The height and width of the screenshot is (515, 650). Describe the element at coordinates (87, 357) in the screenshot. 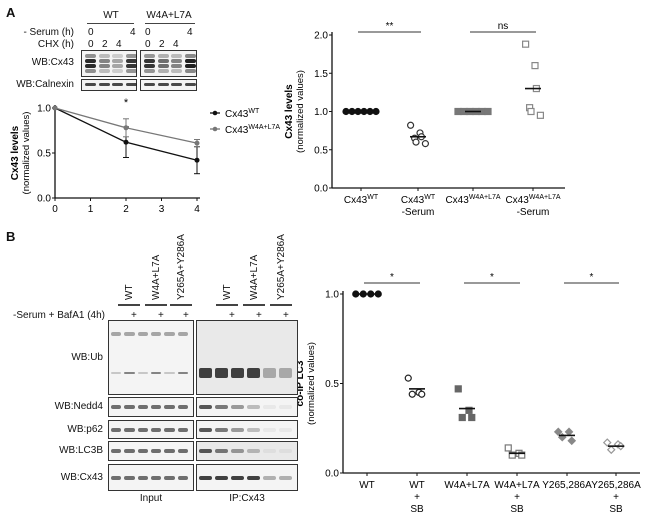

I see `row-label: WB:Ub` at that location.